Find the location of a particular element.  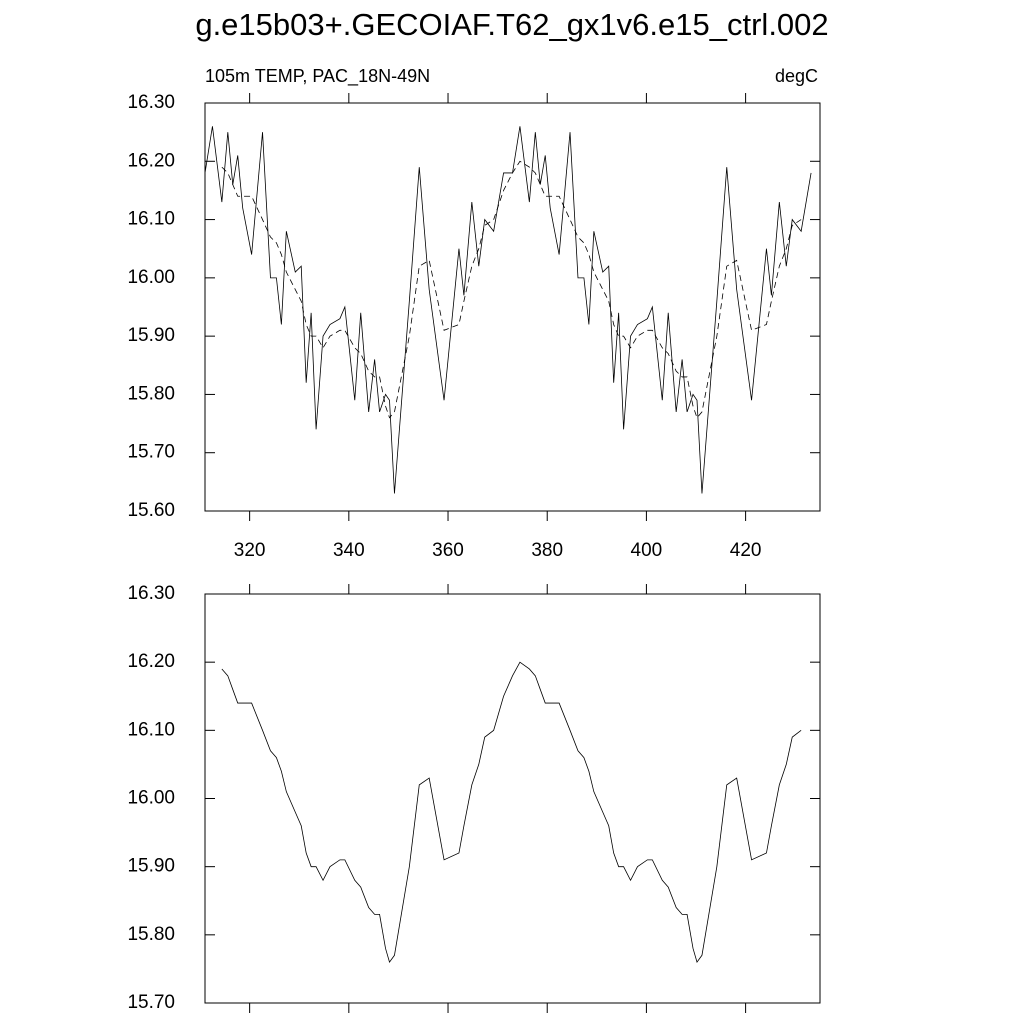

x-tick-label: 360 is located at coordinates (448, 550).